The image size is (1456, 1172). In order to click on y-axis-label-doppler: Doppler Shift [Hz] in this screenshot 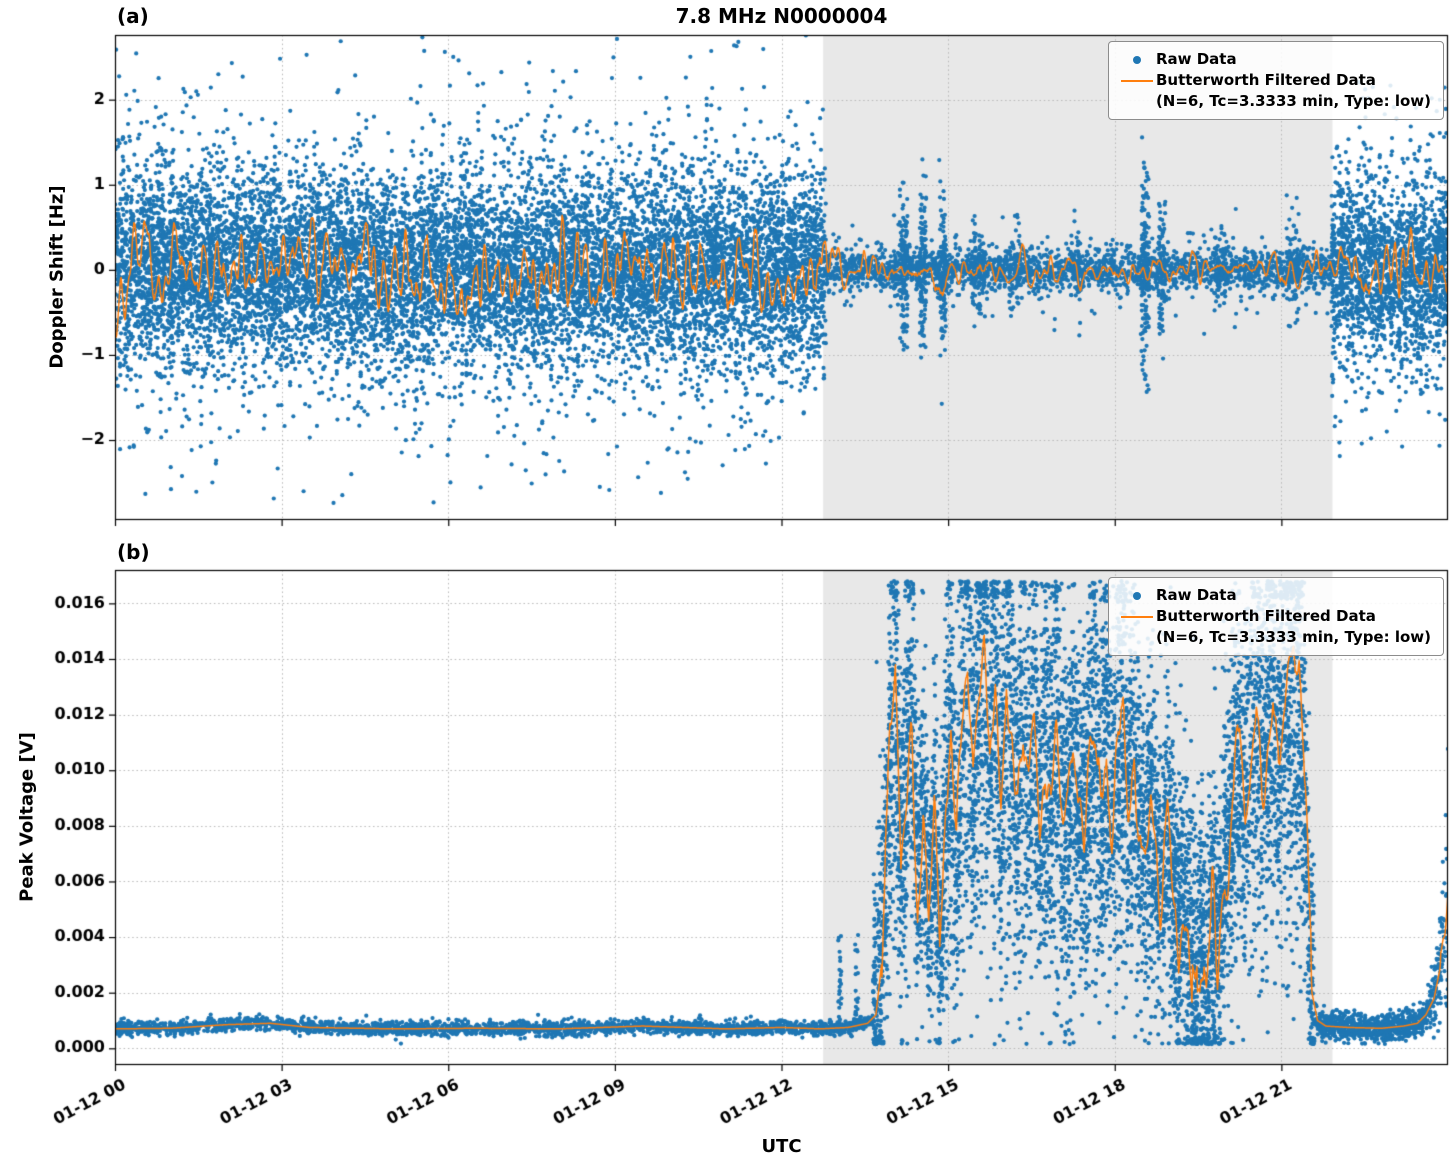, I will do `click(57, 277)`.